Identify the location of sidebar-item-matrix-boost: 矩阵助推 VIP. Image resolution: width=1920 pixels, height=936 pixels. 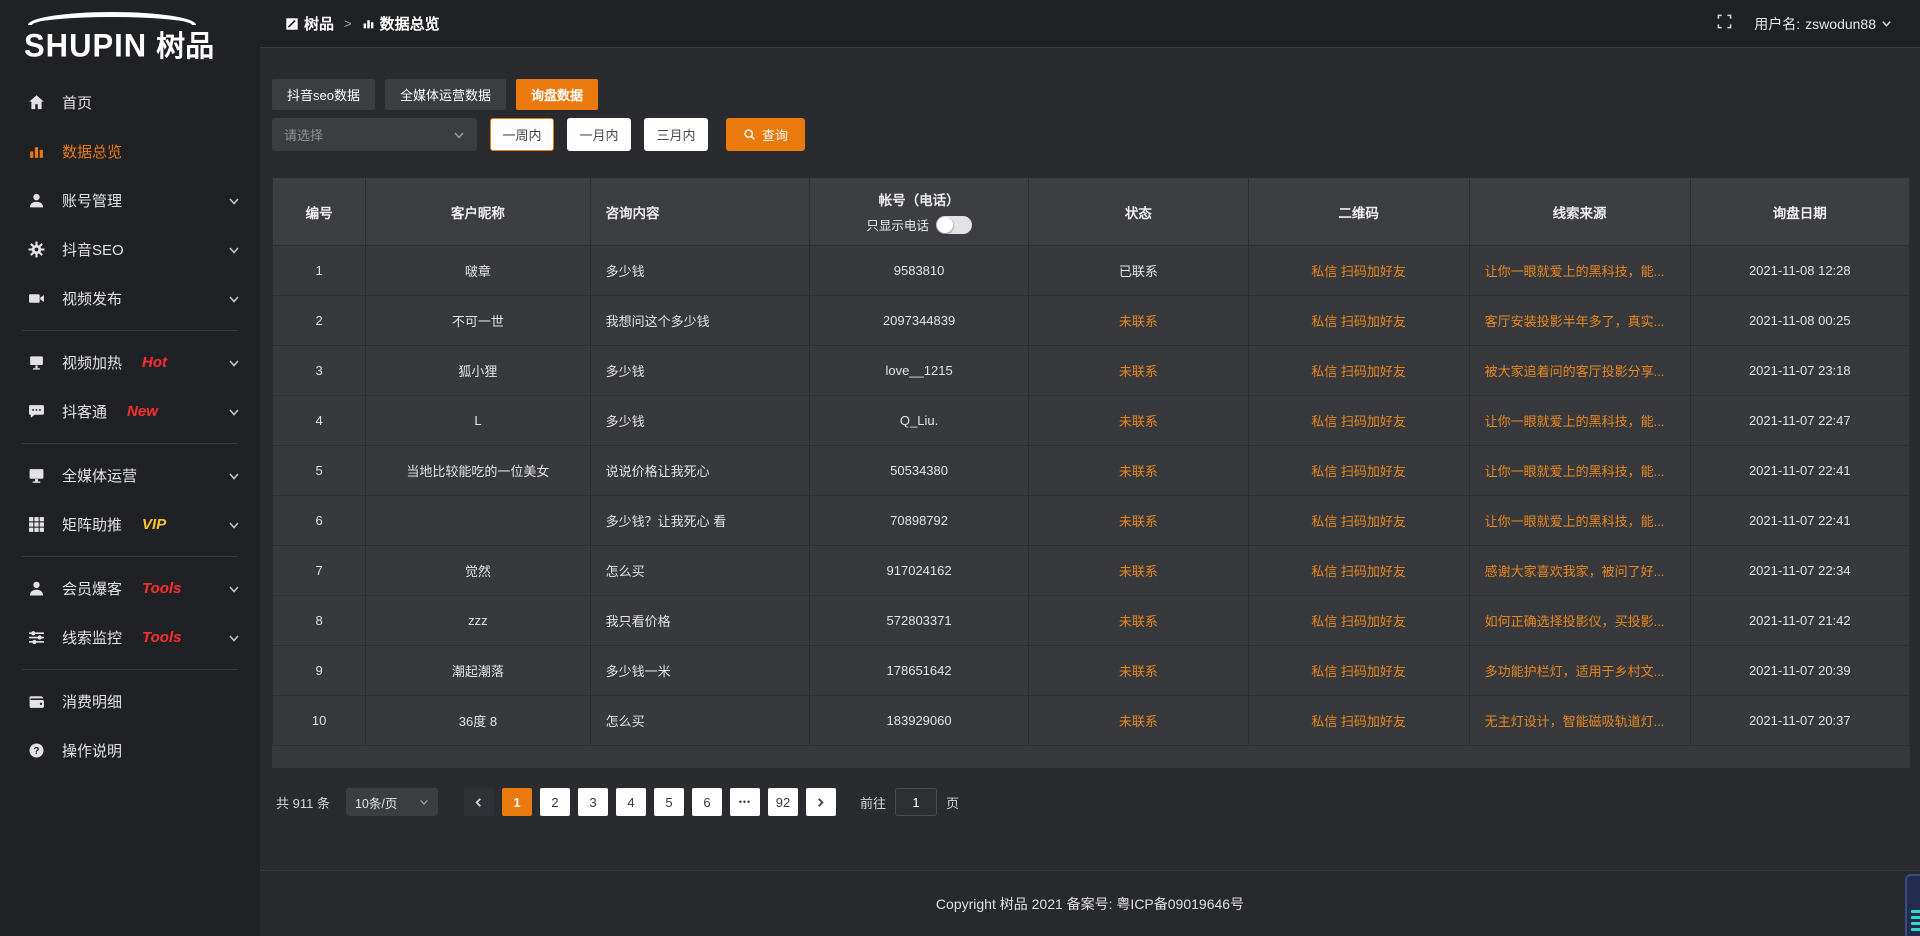
(130, 524).